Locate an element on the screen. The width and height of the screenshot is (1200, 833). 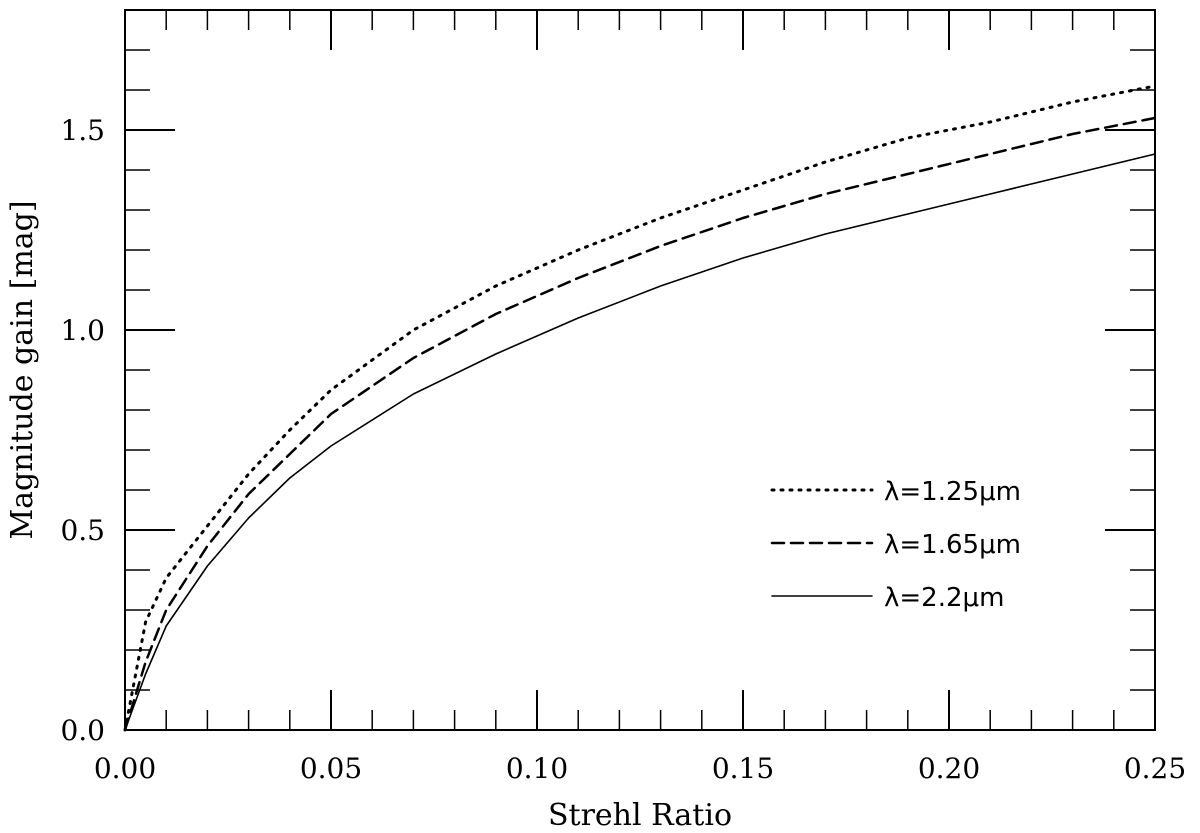
y-axis-title: Magnitude gain [mag] is located at coordinates (22, 369).